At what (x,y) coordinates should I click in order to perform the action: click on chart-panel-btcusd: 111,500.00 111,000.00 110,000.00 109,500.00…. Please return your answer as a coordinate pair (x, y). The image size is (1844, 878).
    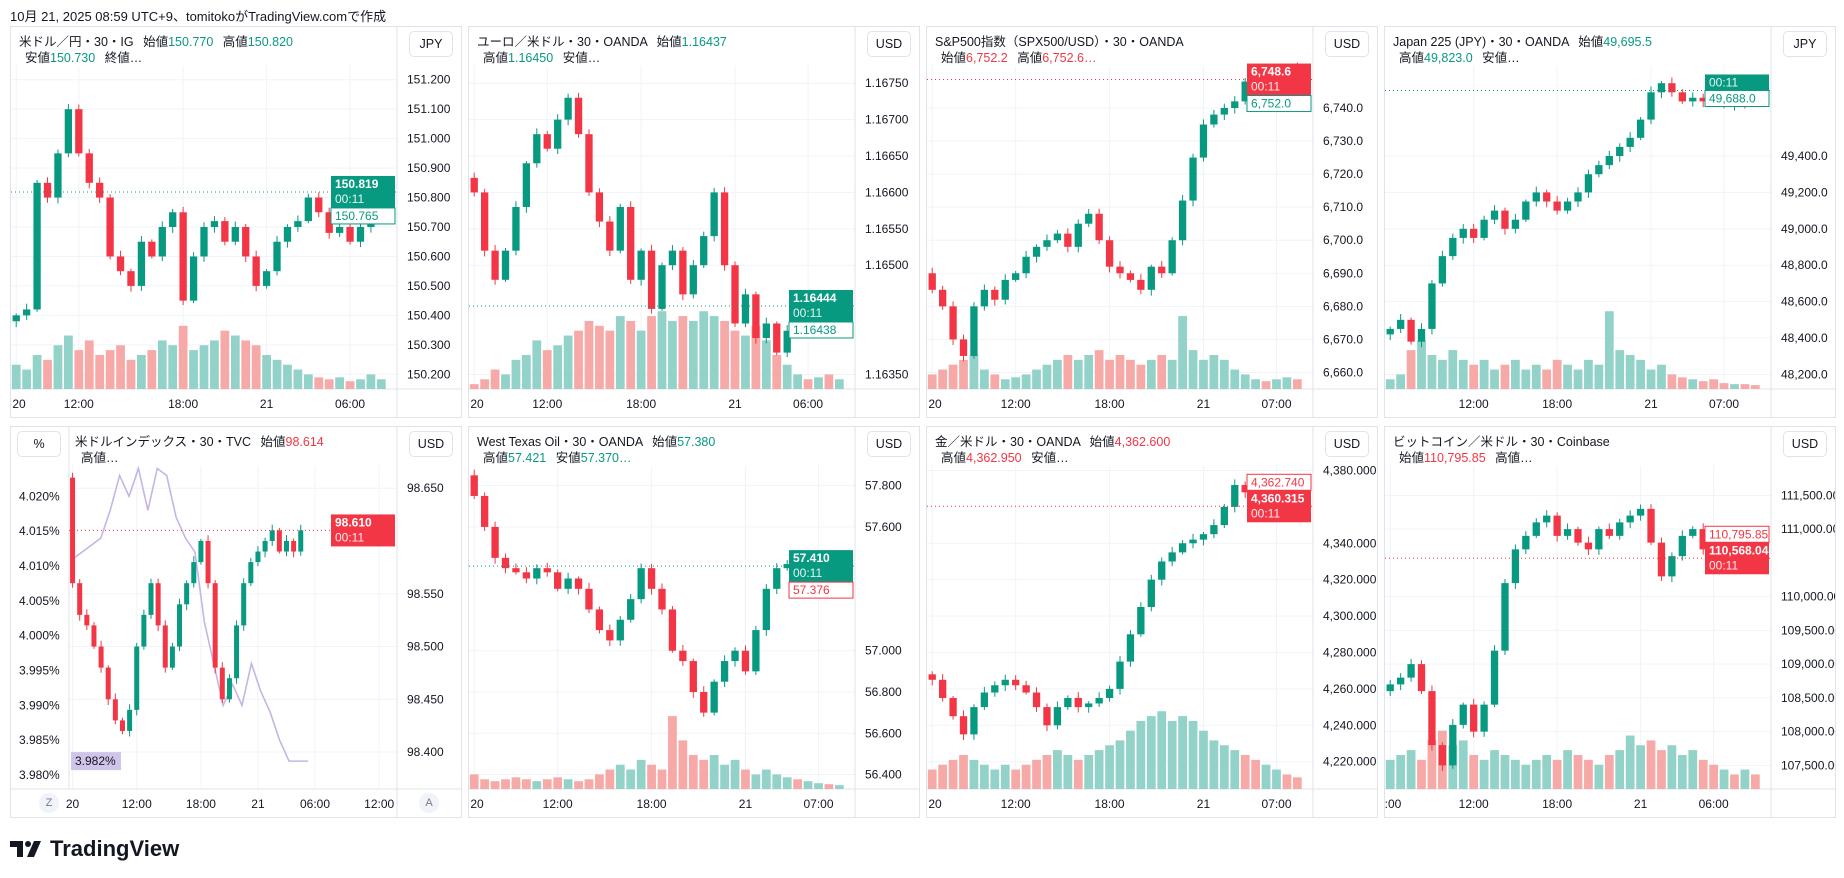
    Looking at the image, I should click on (1610, 622).